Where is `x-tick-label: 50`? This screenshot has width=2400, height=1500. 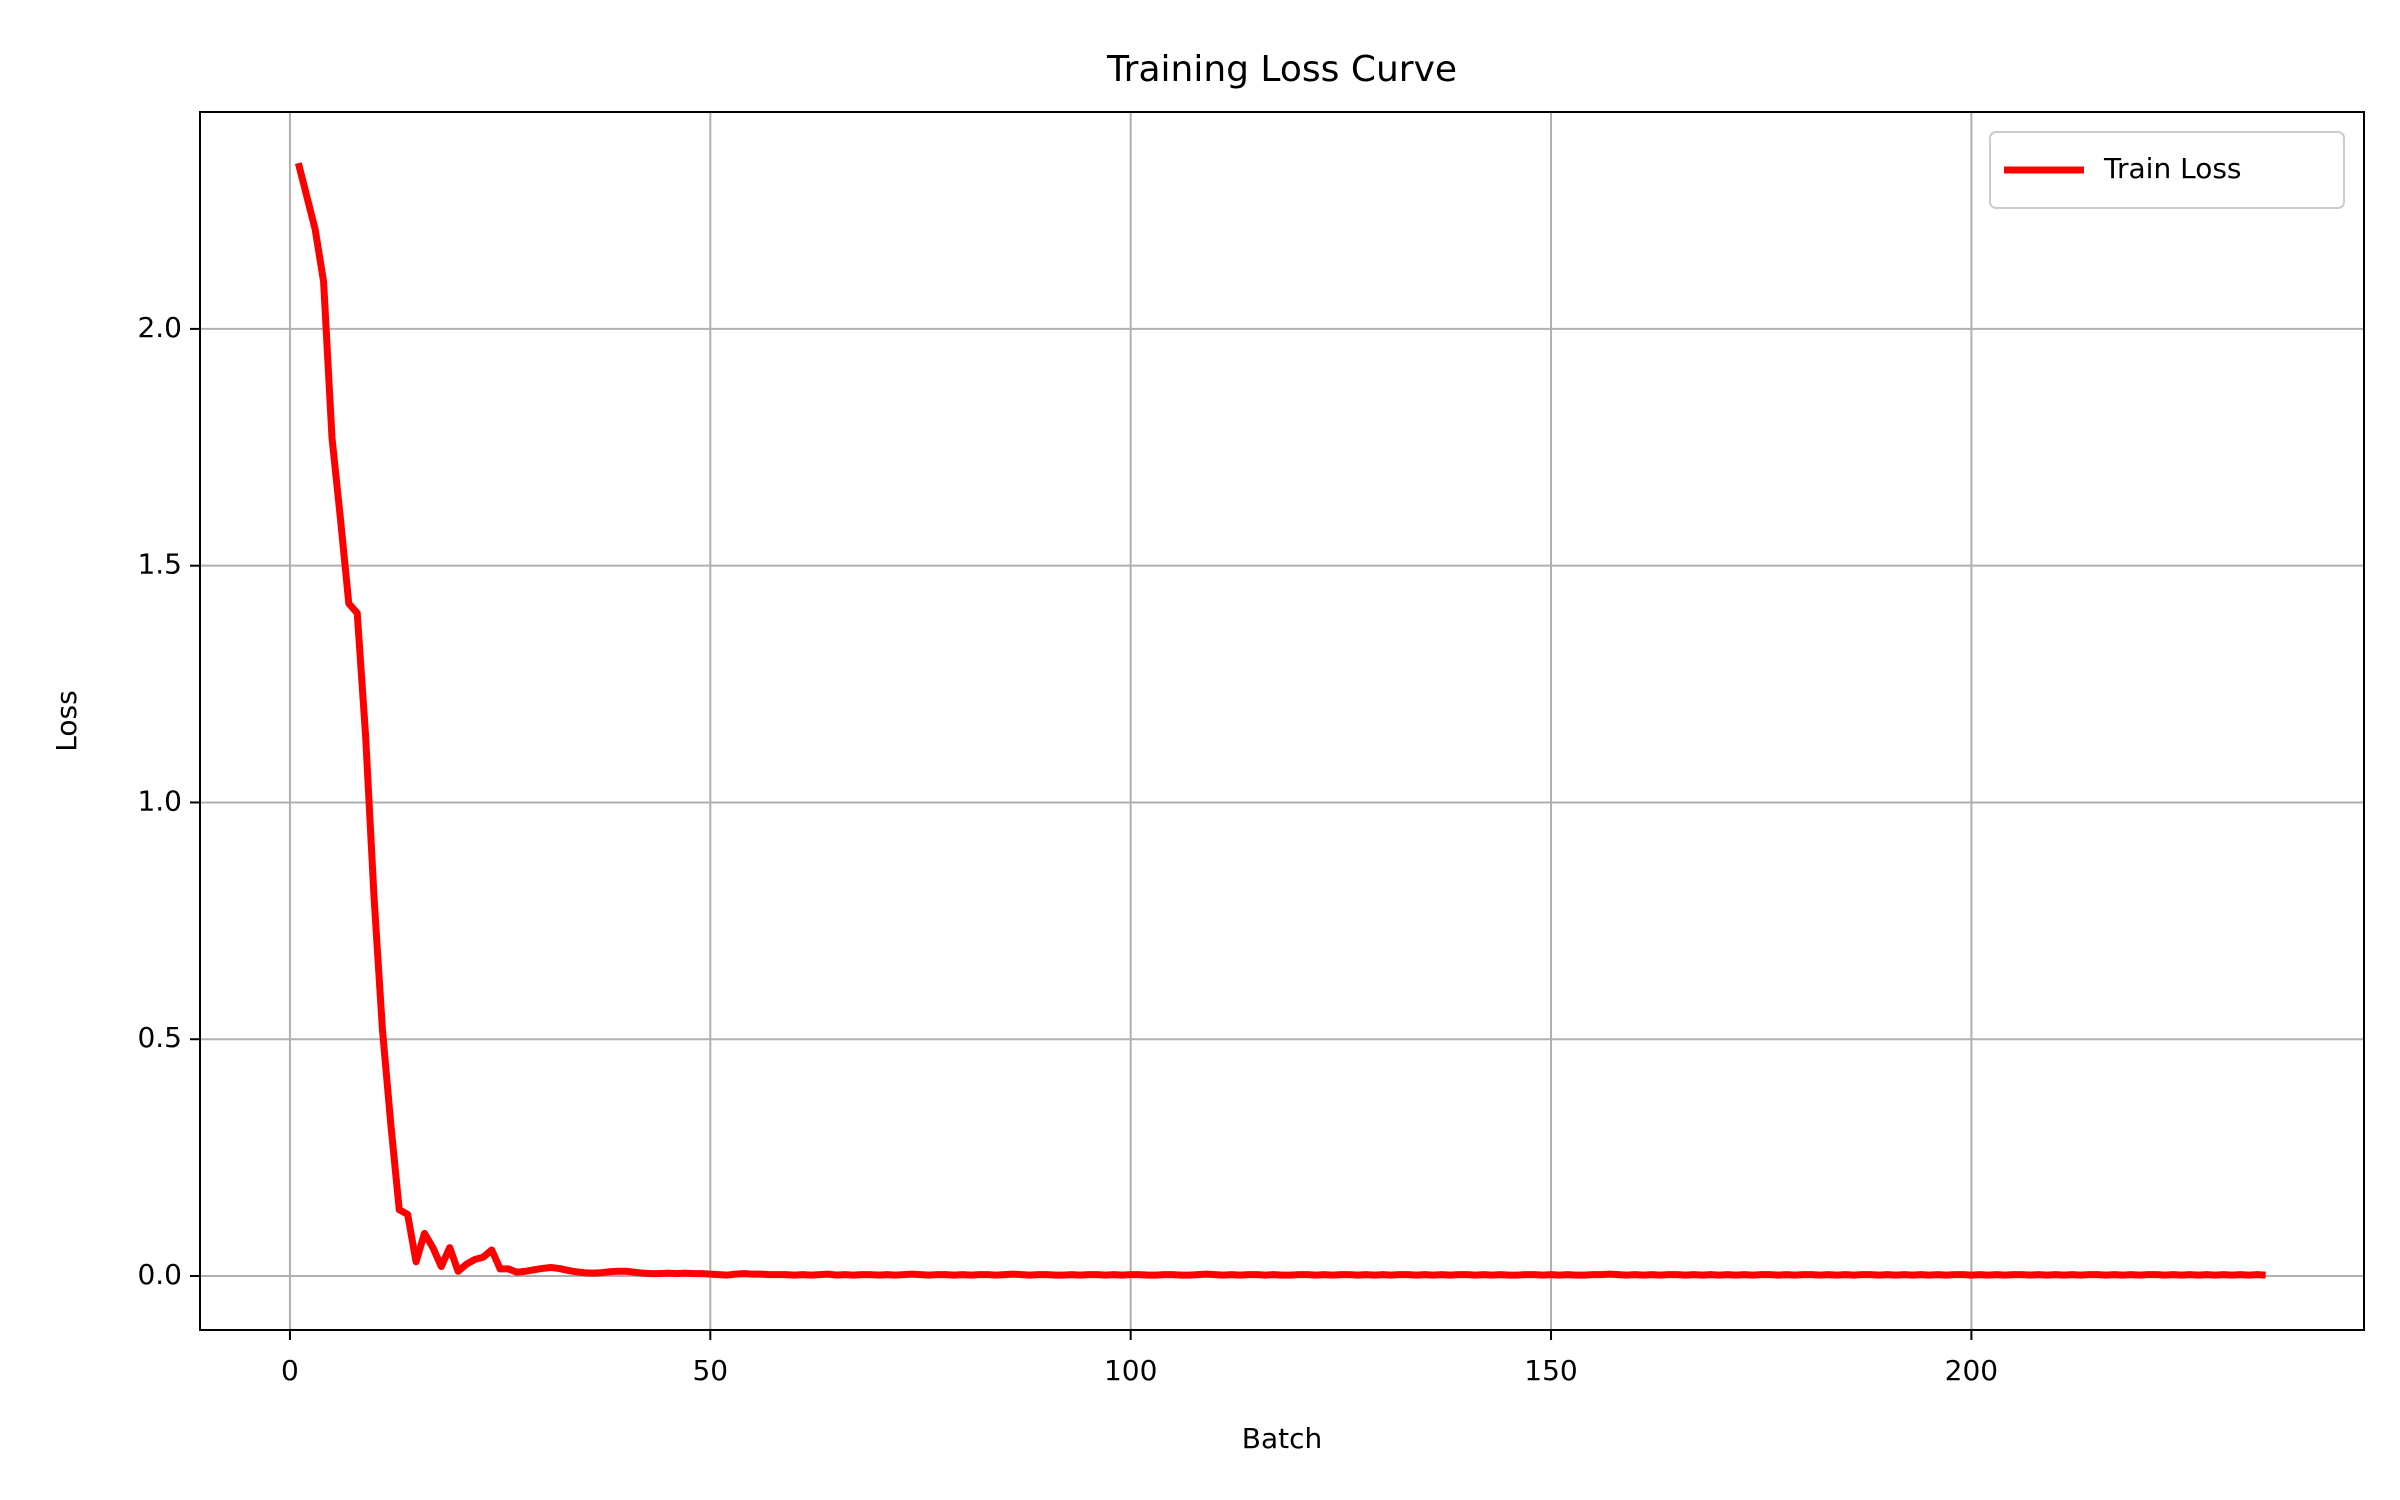 x-tick-label: 50 is located at coordinates (710, 1370).